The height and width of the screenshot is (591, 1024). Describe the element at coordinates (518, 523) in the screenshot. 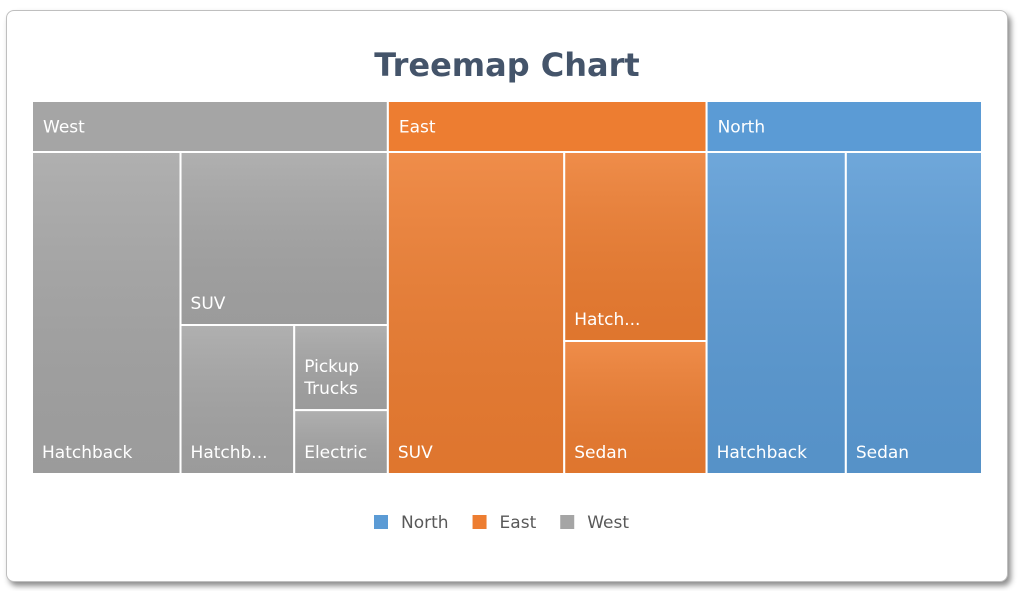

I see `legend-label: East` at that location.